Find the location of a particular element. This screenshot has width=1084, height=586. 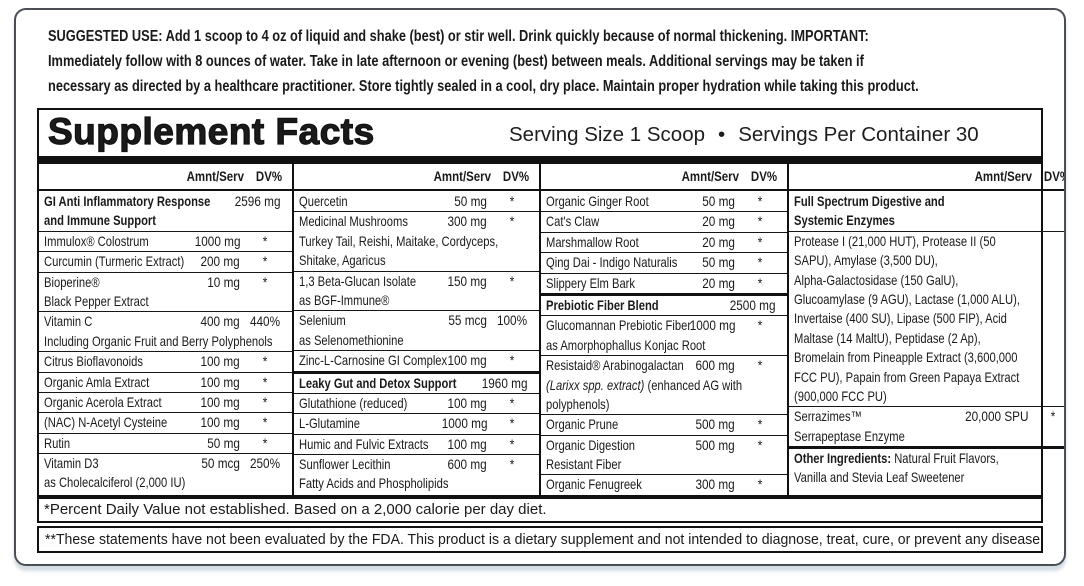

ingredient-row: Vitamin C 400 mg 440% is located at coordinates (166, 321).